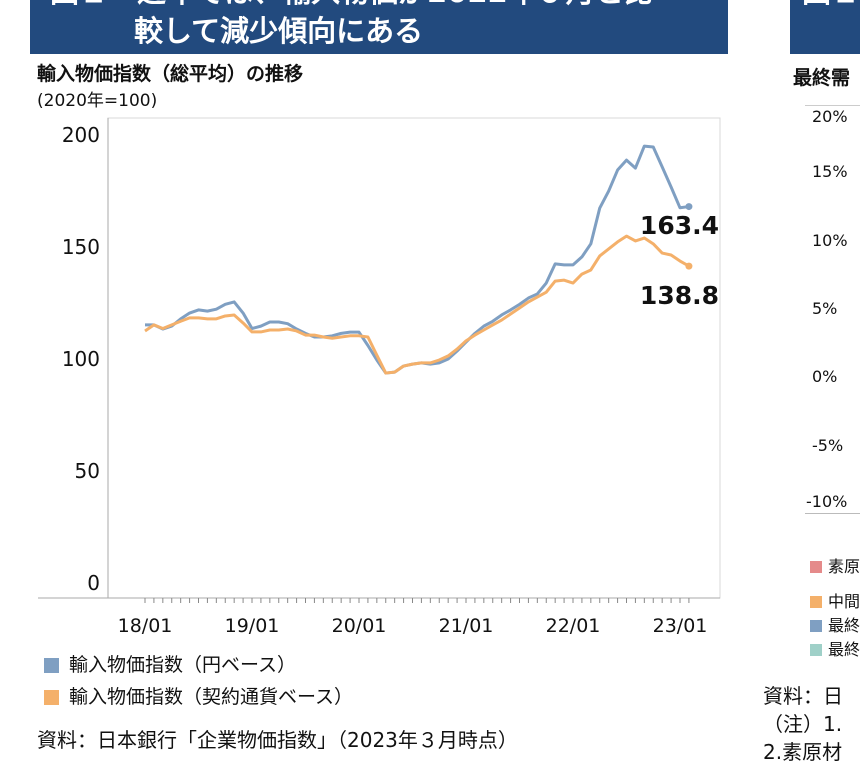 Image resolution: width=860 pixels, height=764 pixels. What do you see at coordinates (417, 304) in the screenshot?
I see `series-line` at bounding box center [417, 304].